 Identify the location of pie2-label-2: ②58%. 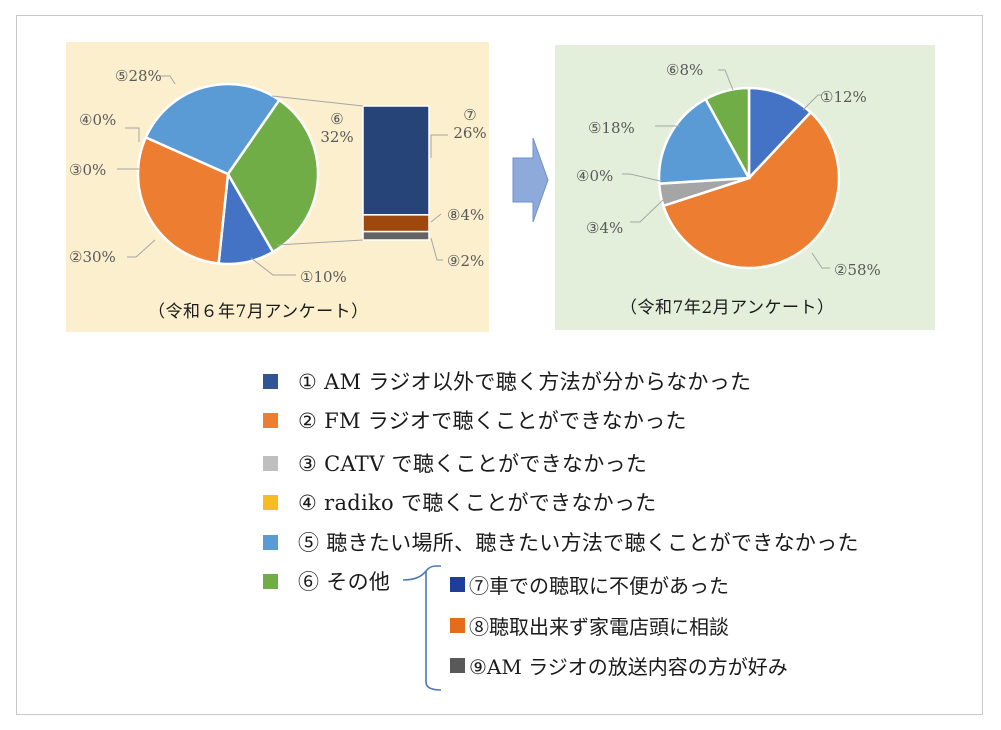
(857, 270).